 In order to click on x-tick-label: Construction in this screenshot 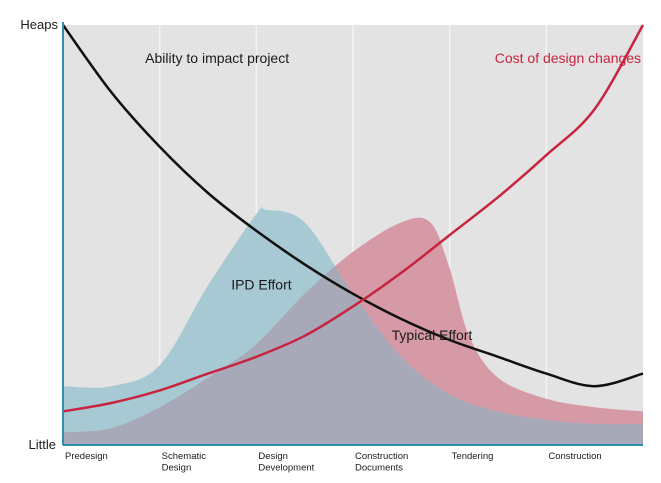, I will do `click(574, 456)`.